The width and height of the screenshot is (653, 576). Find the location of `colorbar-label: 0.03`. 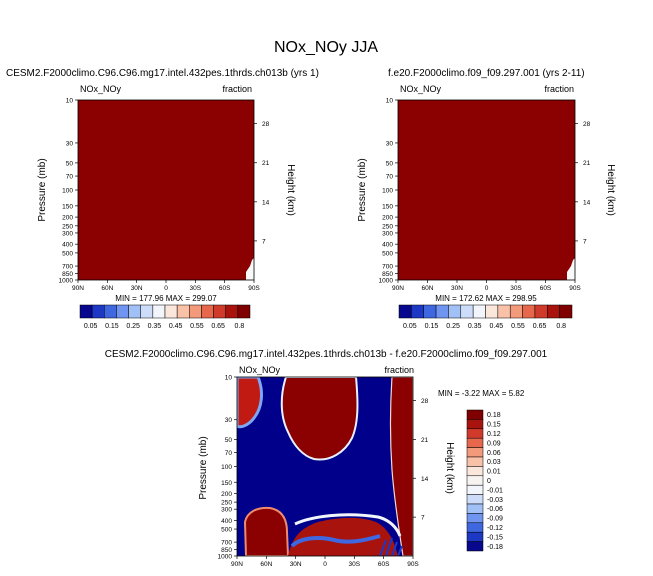

colorbar-label: 0.03 is located at coordinates (494, 462).